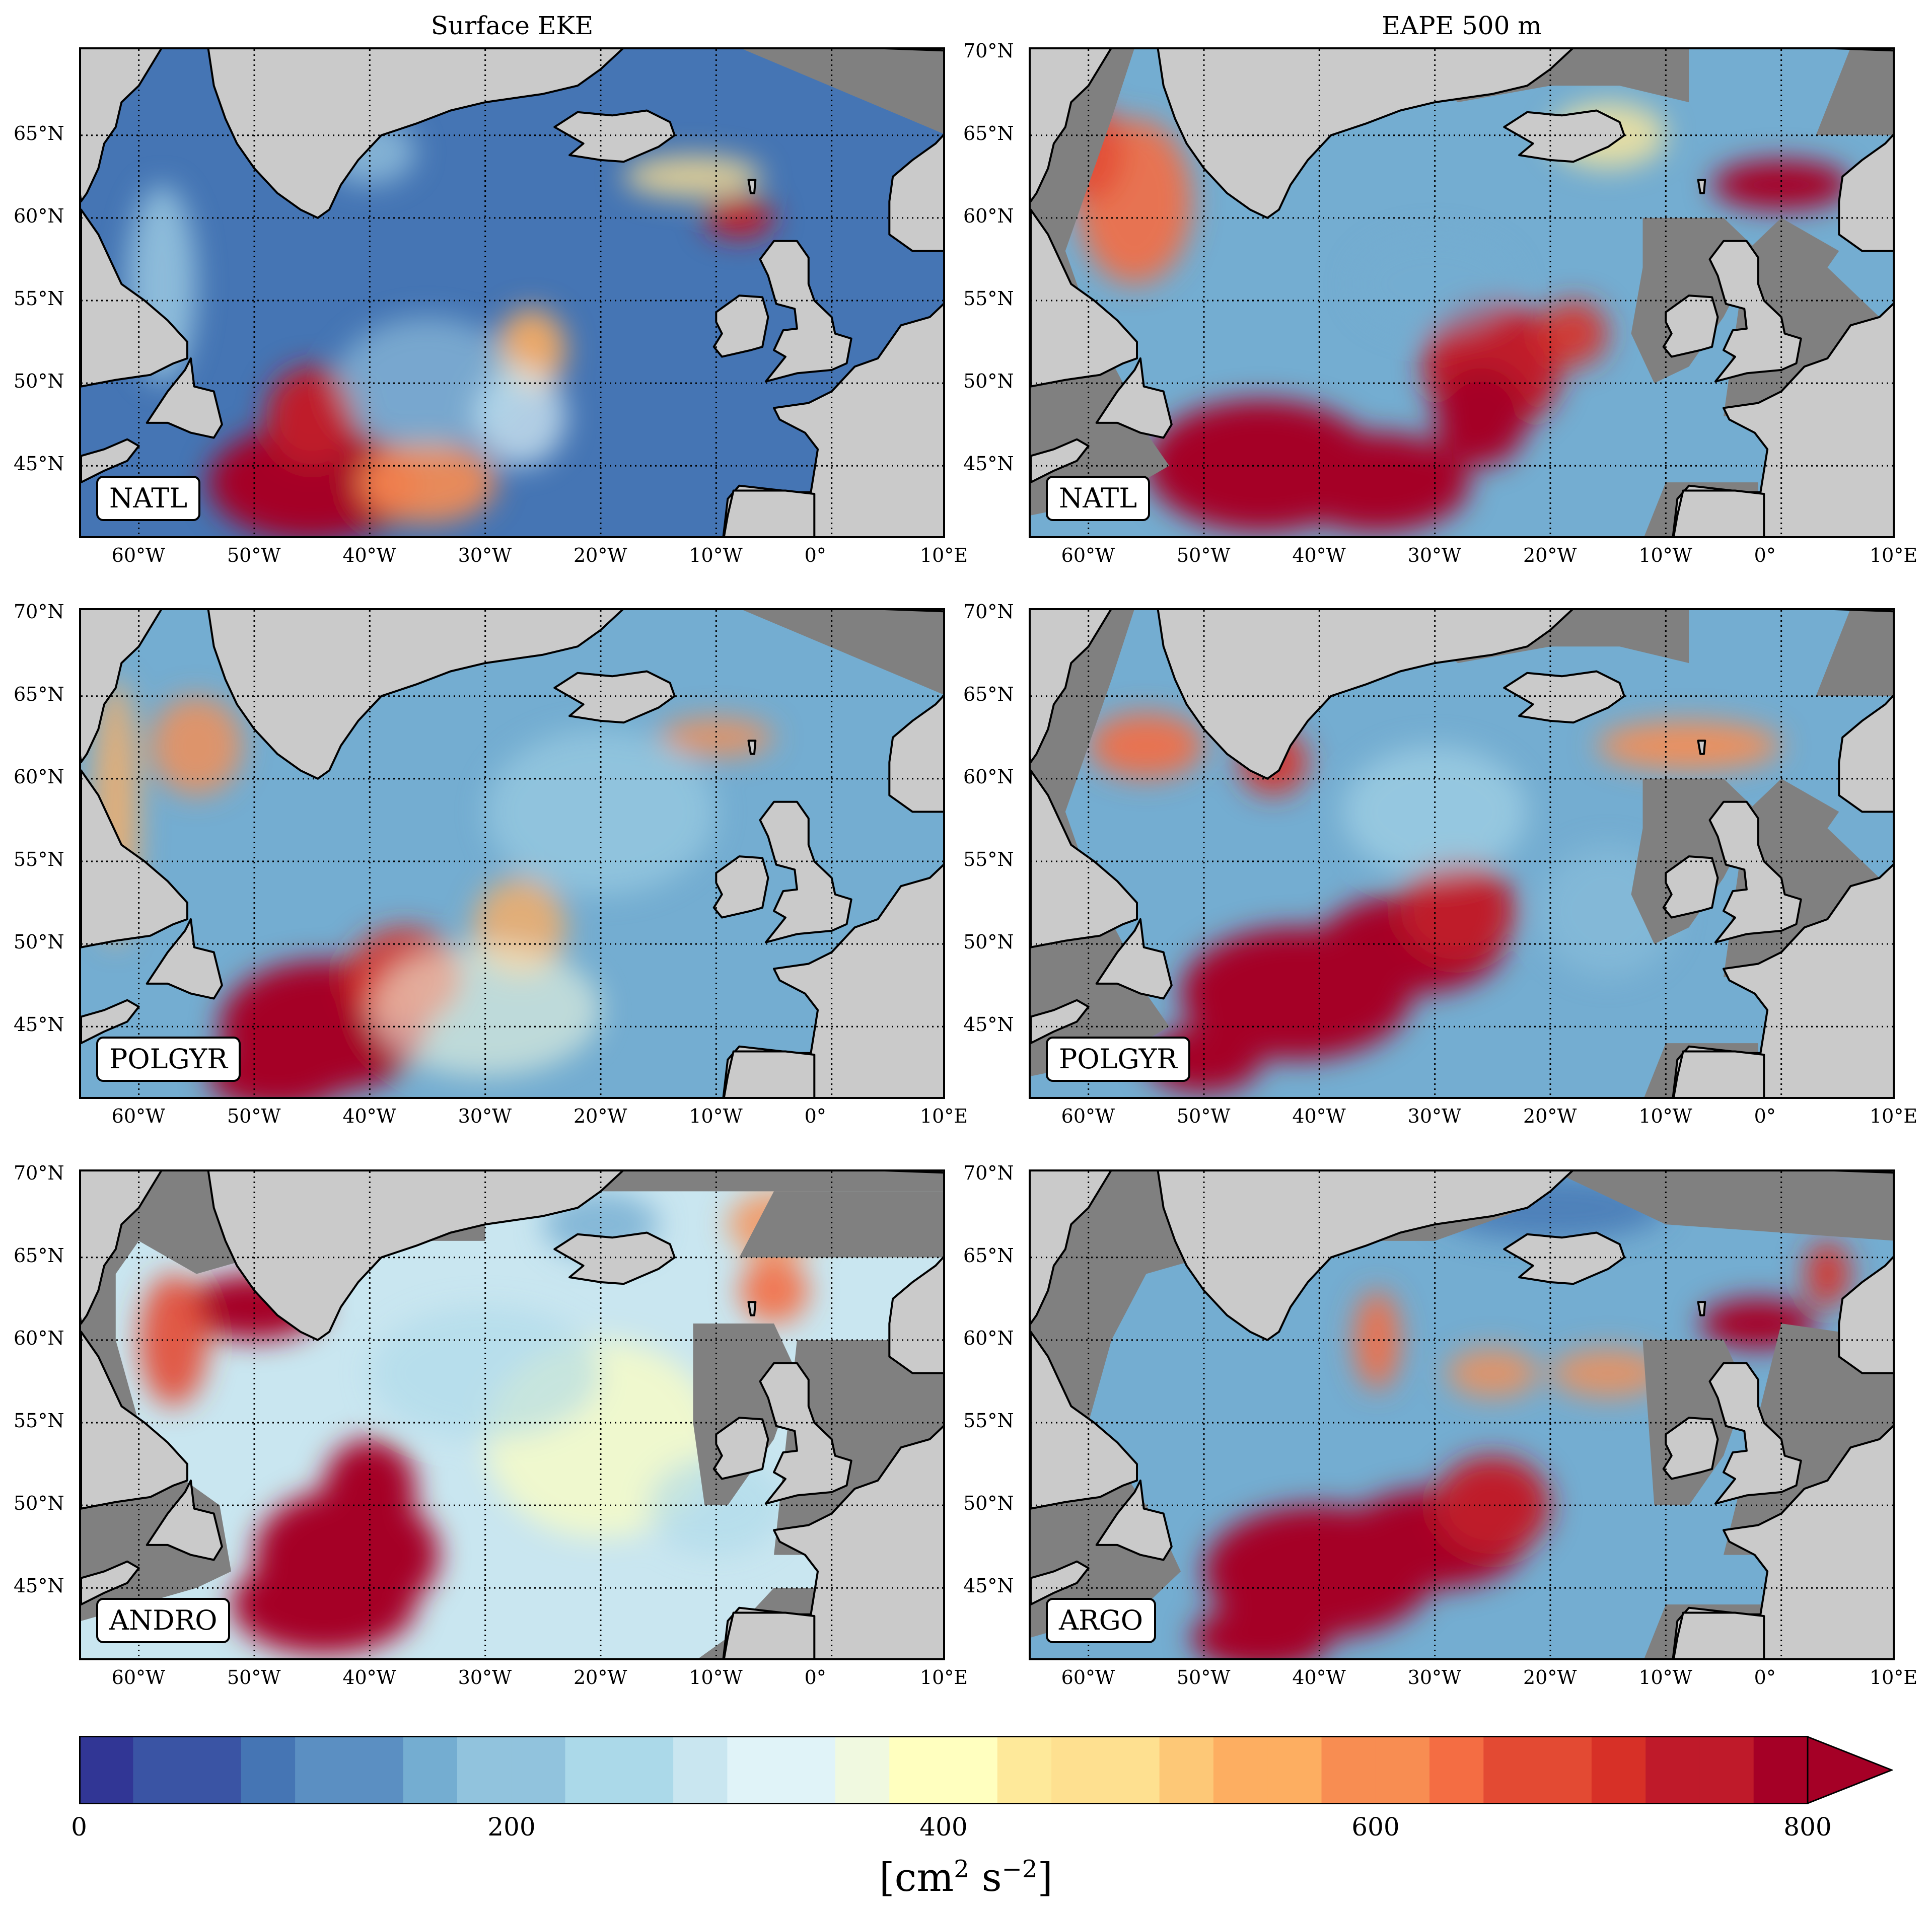 Image resolution: width=1932 pixels, height=1910 pixels. Describe the element at coordinates (1807, 1827) in the screenshot. I see `colorbar-tick-800: 800` at that location.